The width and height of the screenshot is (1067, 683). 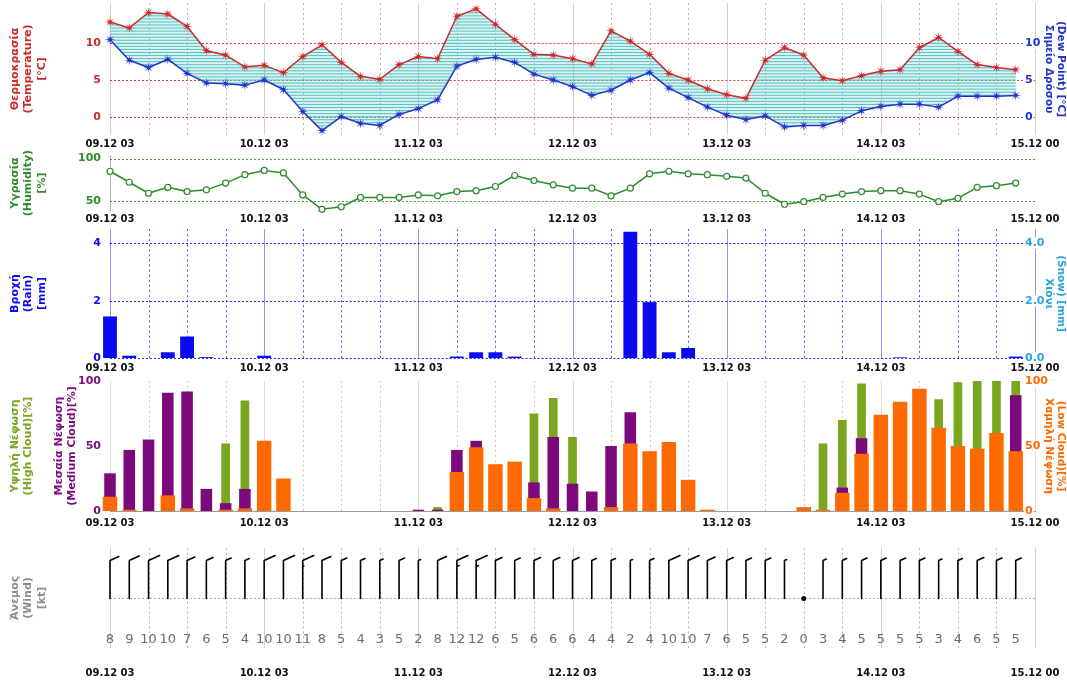 What do you see at coordinates (476, 639) in the screenshot?
I see `data-label: 12` at bounding box center [476, 639].